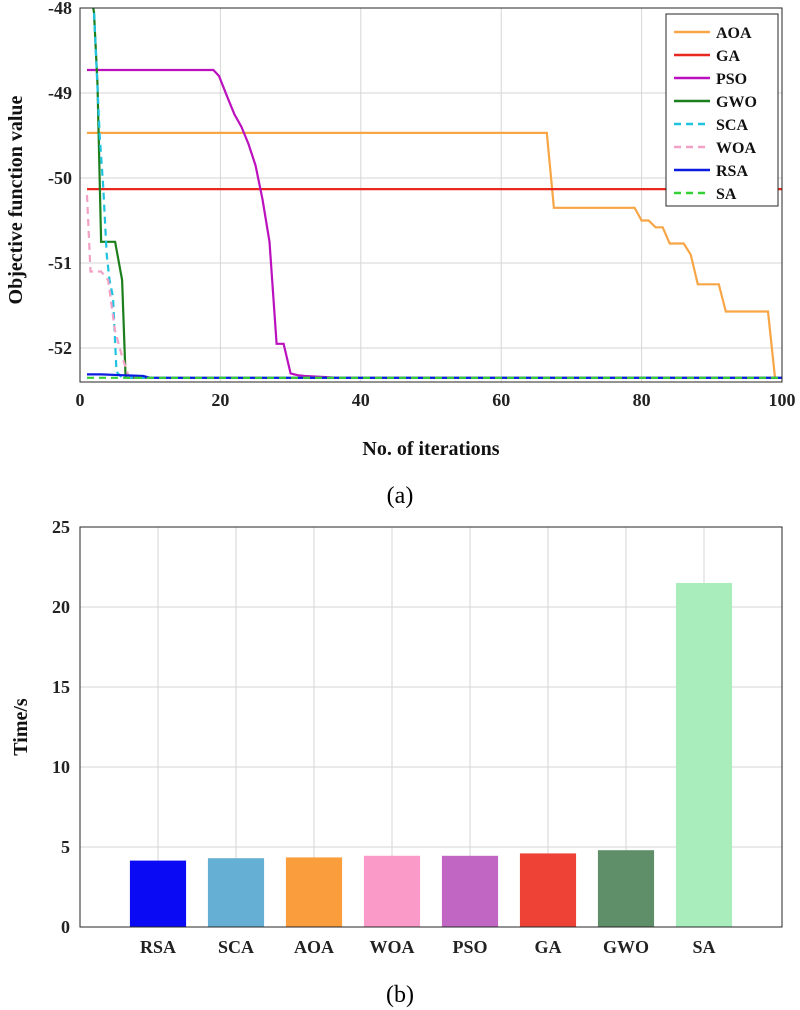 The width and height of the screenshot is (800, 1010). What do you see at coordinates (60, 263) in the screenshot?
I see `y-tick-label: -51` at bounding box center [60, 263].